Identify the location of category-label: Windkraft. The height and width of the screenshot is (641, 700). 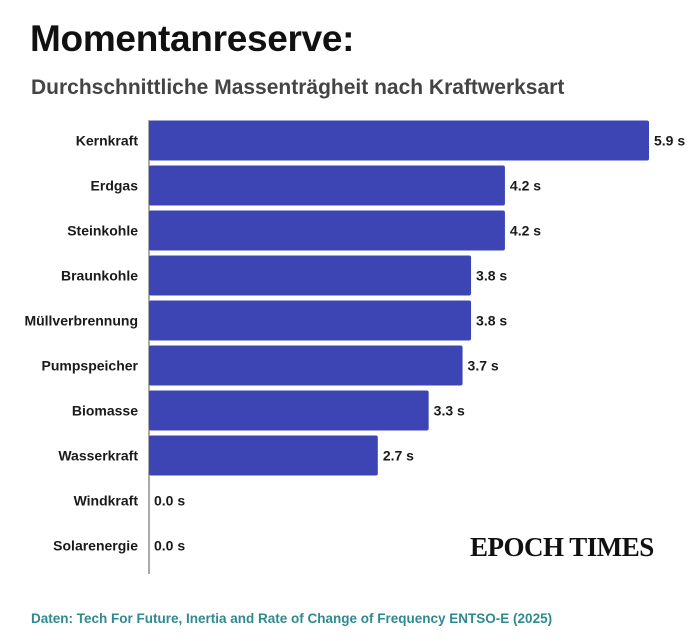
(106, 501).